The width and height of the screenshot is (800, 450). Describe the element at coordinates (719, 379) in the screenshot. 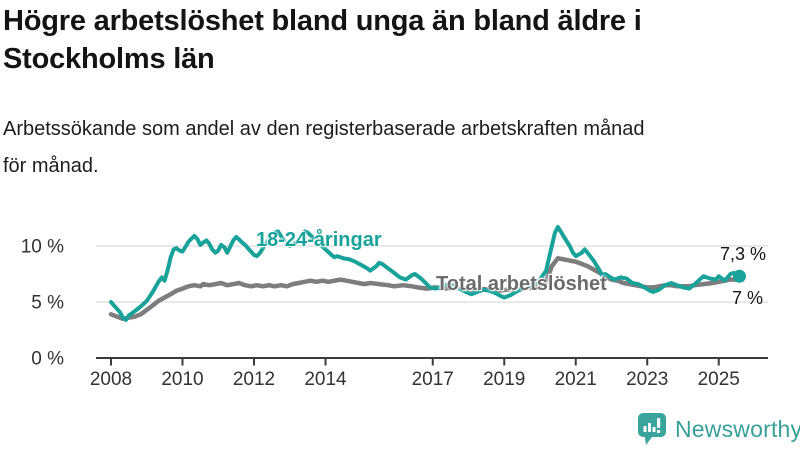

I see `x-axis-label: 2025` at that location.